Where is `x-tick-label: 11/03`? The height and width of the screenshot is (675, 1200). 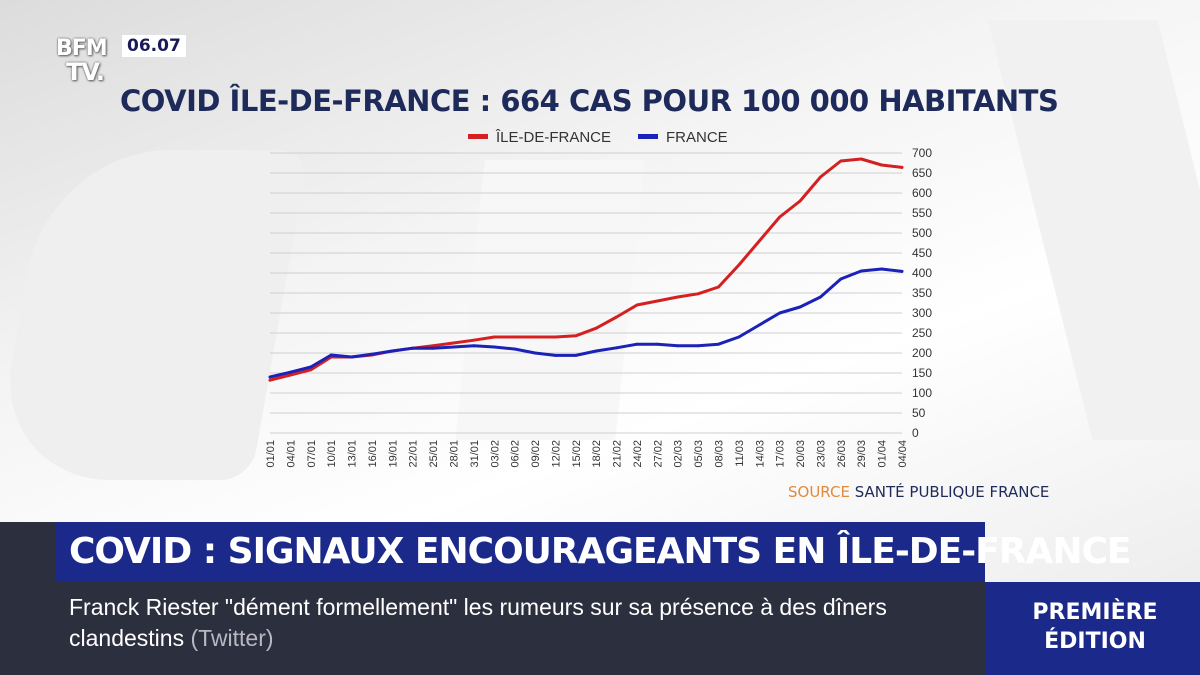 x-tick-label: 11/03 is located at coordinates (740, 453).